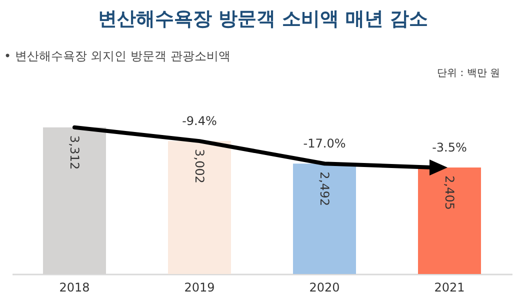  I want to click on annotation: -3.5%, so click(449, 147).